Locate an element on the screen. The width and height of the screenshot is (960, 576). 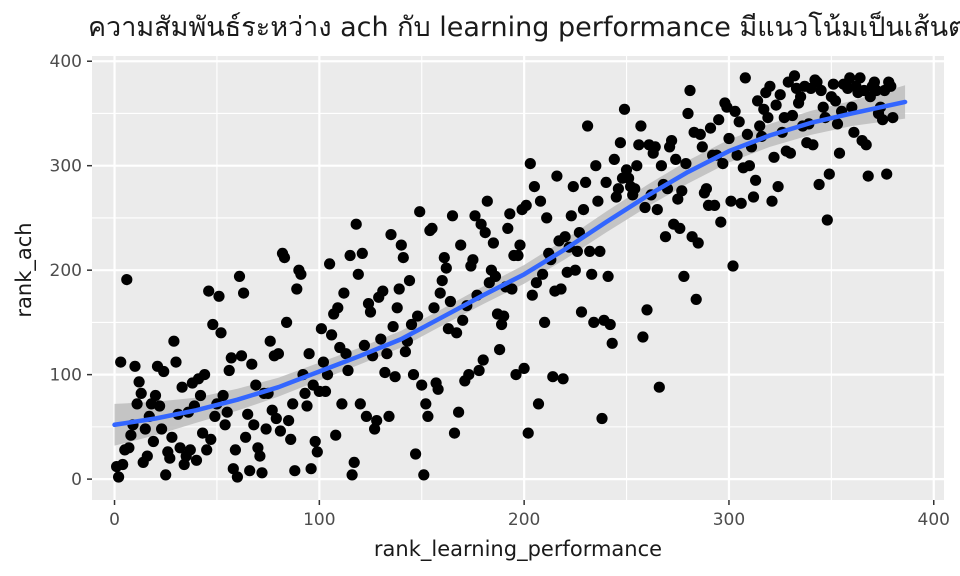
y-axis-title: rank_ach is located at coordinates (24, 269).